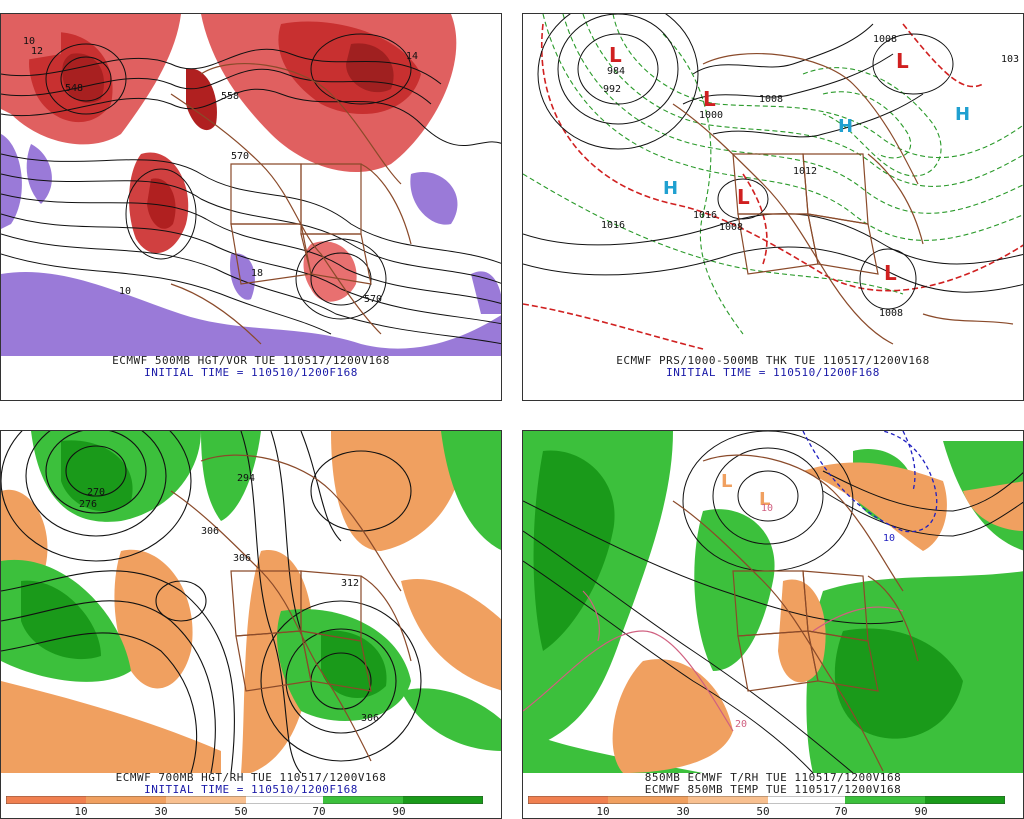 The width and height of the screenshot is (1024, 819). What do you see at coordinates (773, 789) in the screenshot?
I see `panel-caption-secondary: ECMWF 850MB TEMP TUE 110517/1200V168` at bounding box center [773, 789].